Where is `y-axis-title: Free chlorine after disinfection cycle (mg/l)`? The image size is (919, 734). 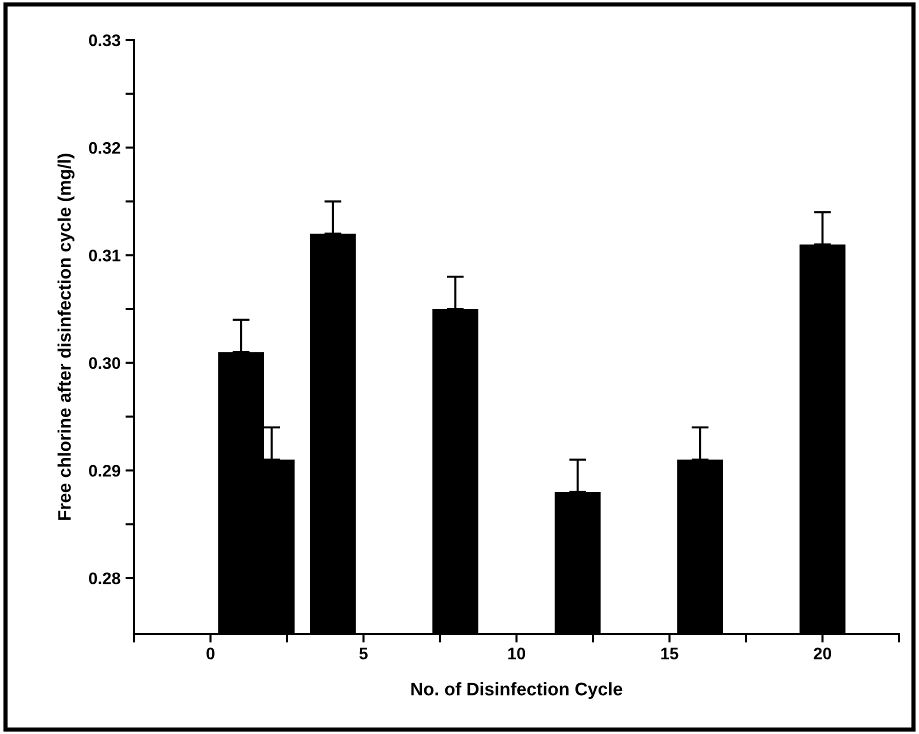 y-axis-title: Free chlorine after disinfection cycle (mg/l) is located at coordinates (66, 337).